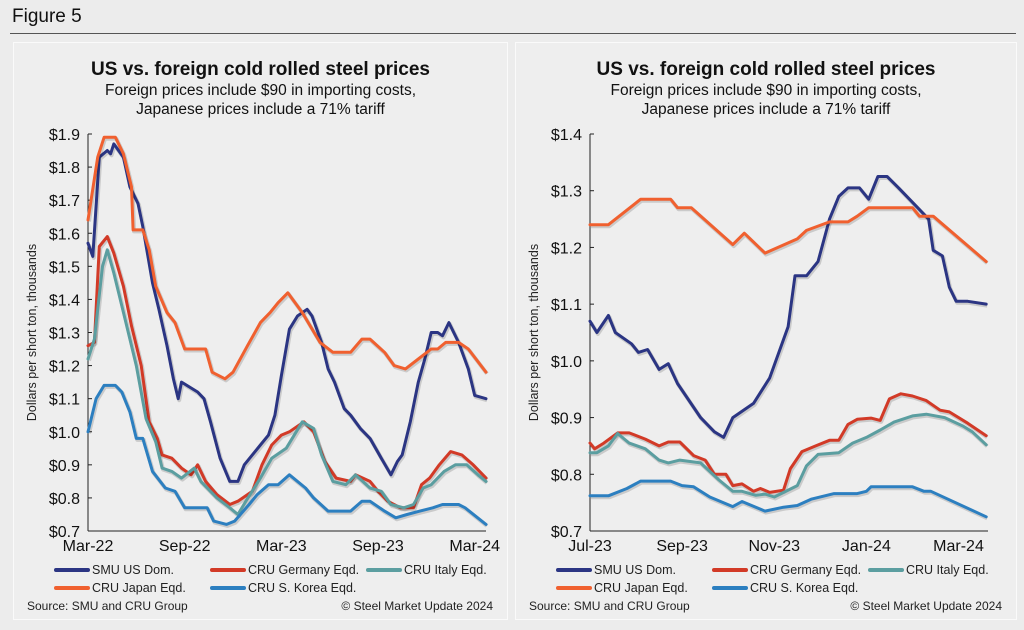  What do you see at coordinates (774, 546) in the screenshot?
I see `x-tick-label: Nov-23` at bounding box center [774, 546].